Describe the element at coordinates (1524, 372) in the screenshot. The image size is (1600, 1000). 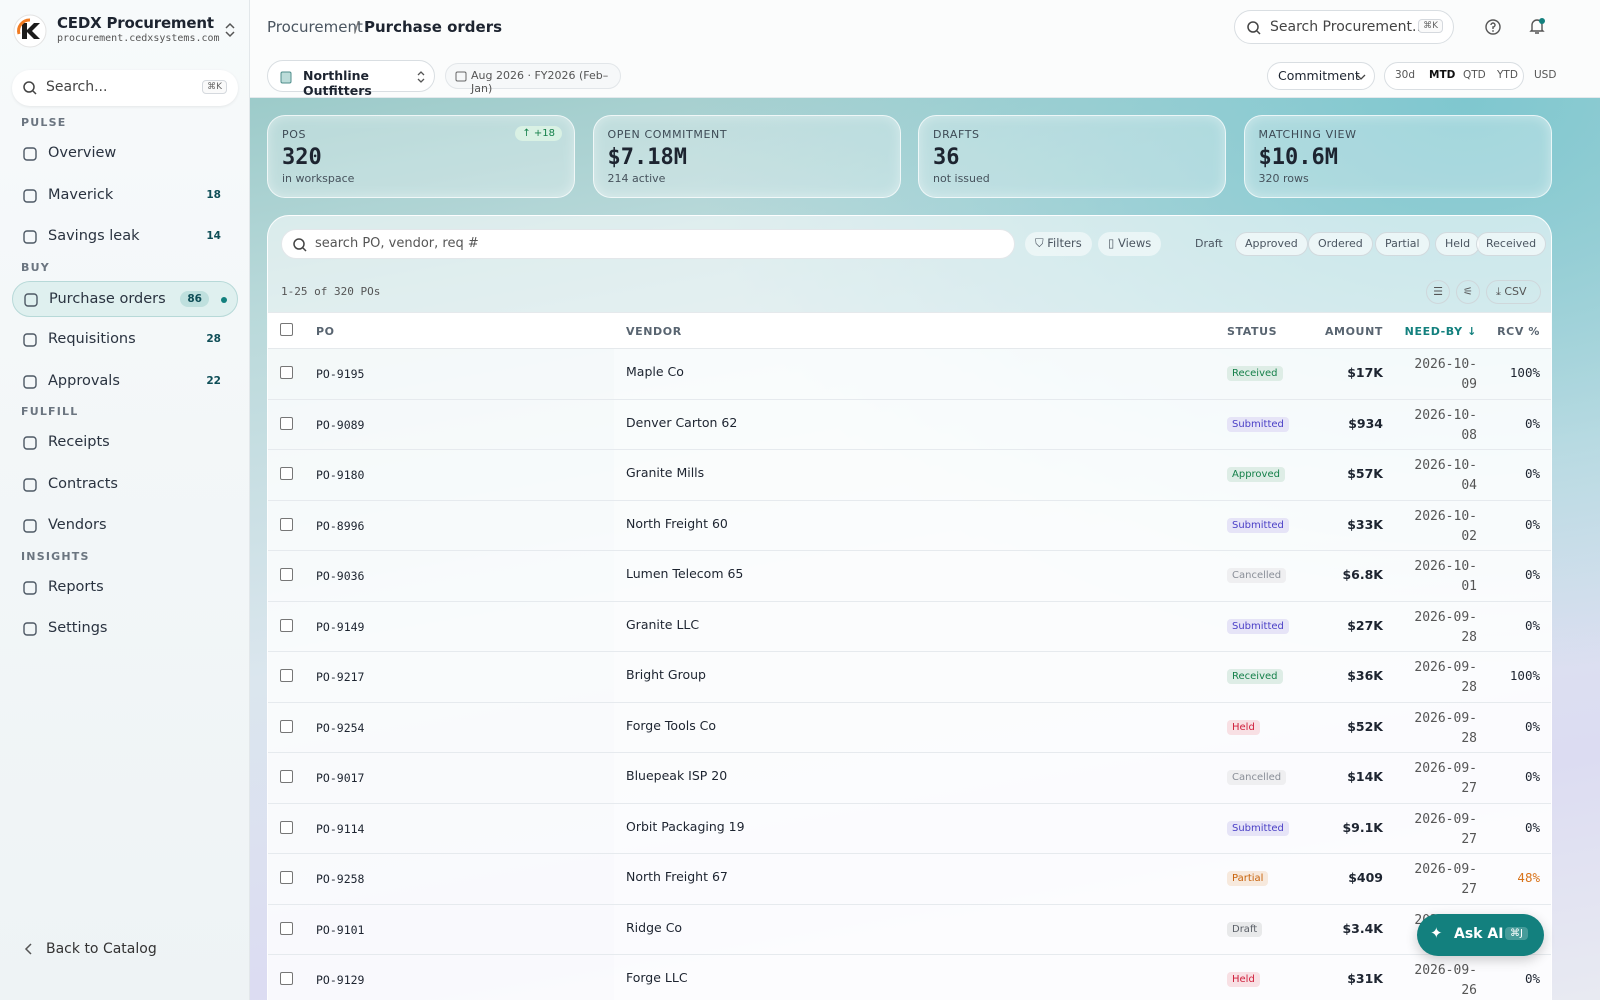
I see `receipt-pct: 100%` at that location.